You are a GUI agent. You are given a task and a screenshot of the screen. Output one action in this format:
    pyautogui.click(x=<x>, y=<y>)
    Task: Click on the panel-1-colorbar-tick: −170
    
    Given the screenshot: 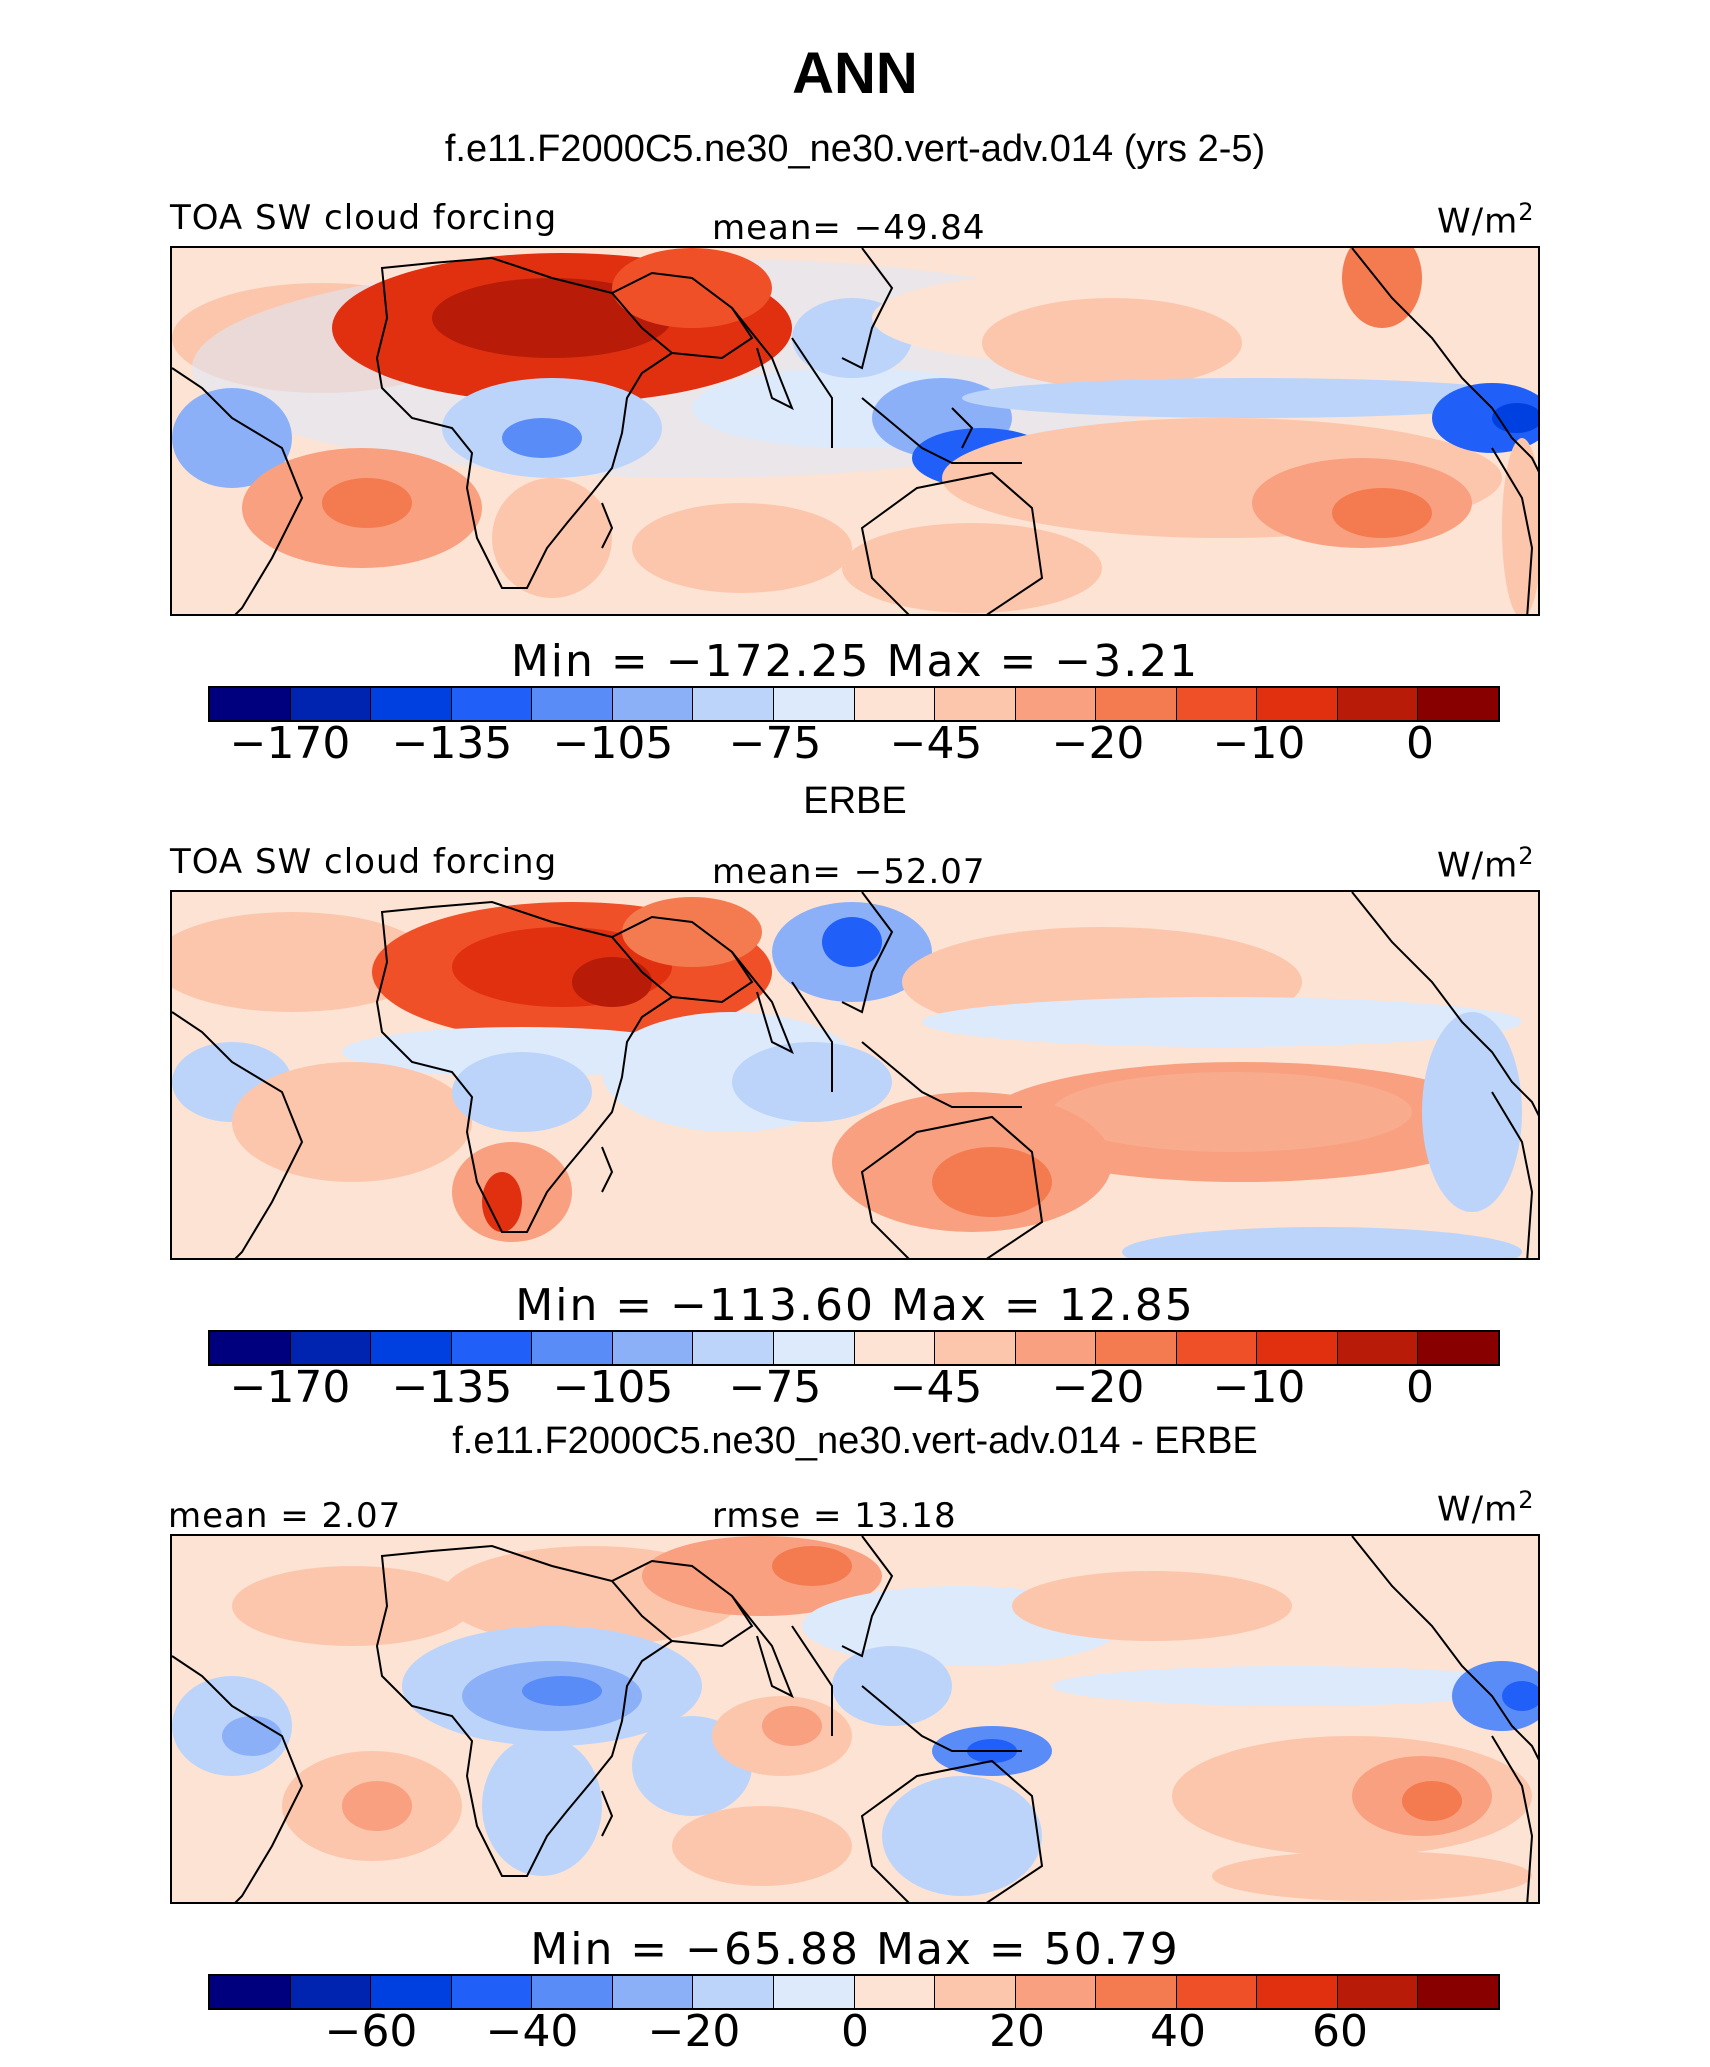 What is the action you would take?
    pyautogui.click(x=290, y=743)
    